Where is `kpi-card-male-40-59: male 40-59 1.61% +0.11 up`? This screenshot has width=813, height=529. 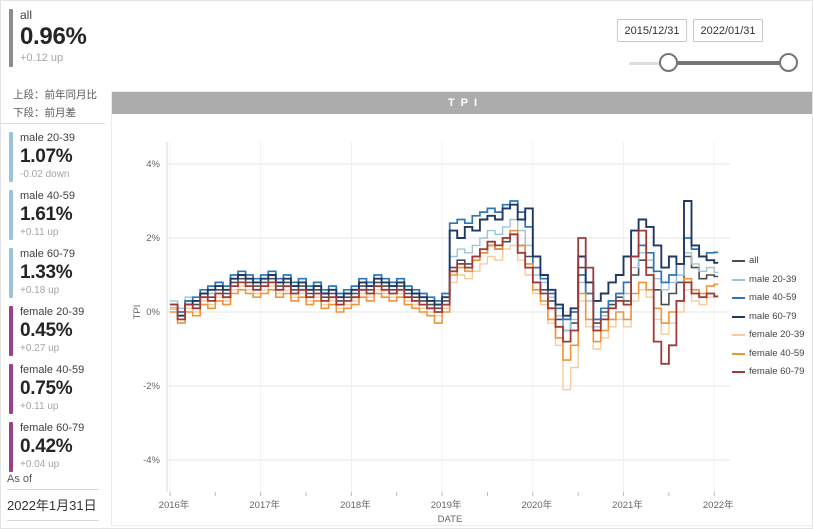
kpi-card-male-40-59: male 40-59 1.61% +0.11 up is located at coordinates (42, 215).